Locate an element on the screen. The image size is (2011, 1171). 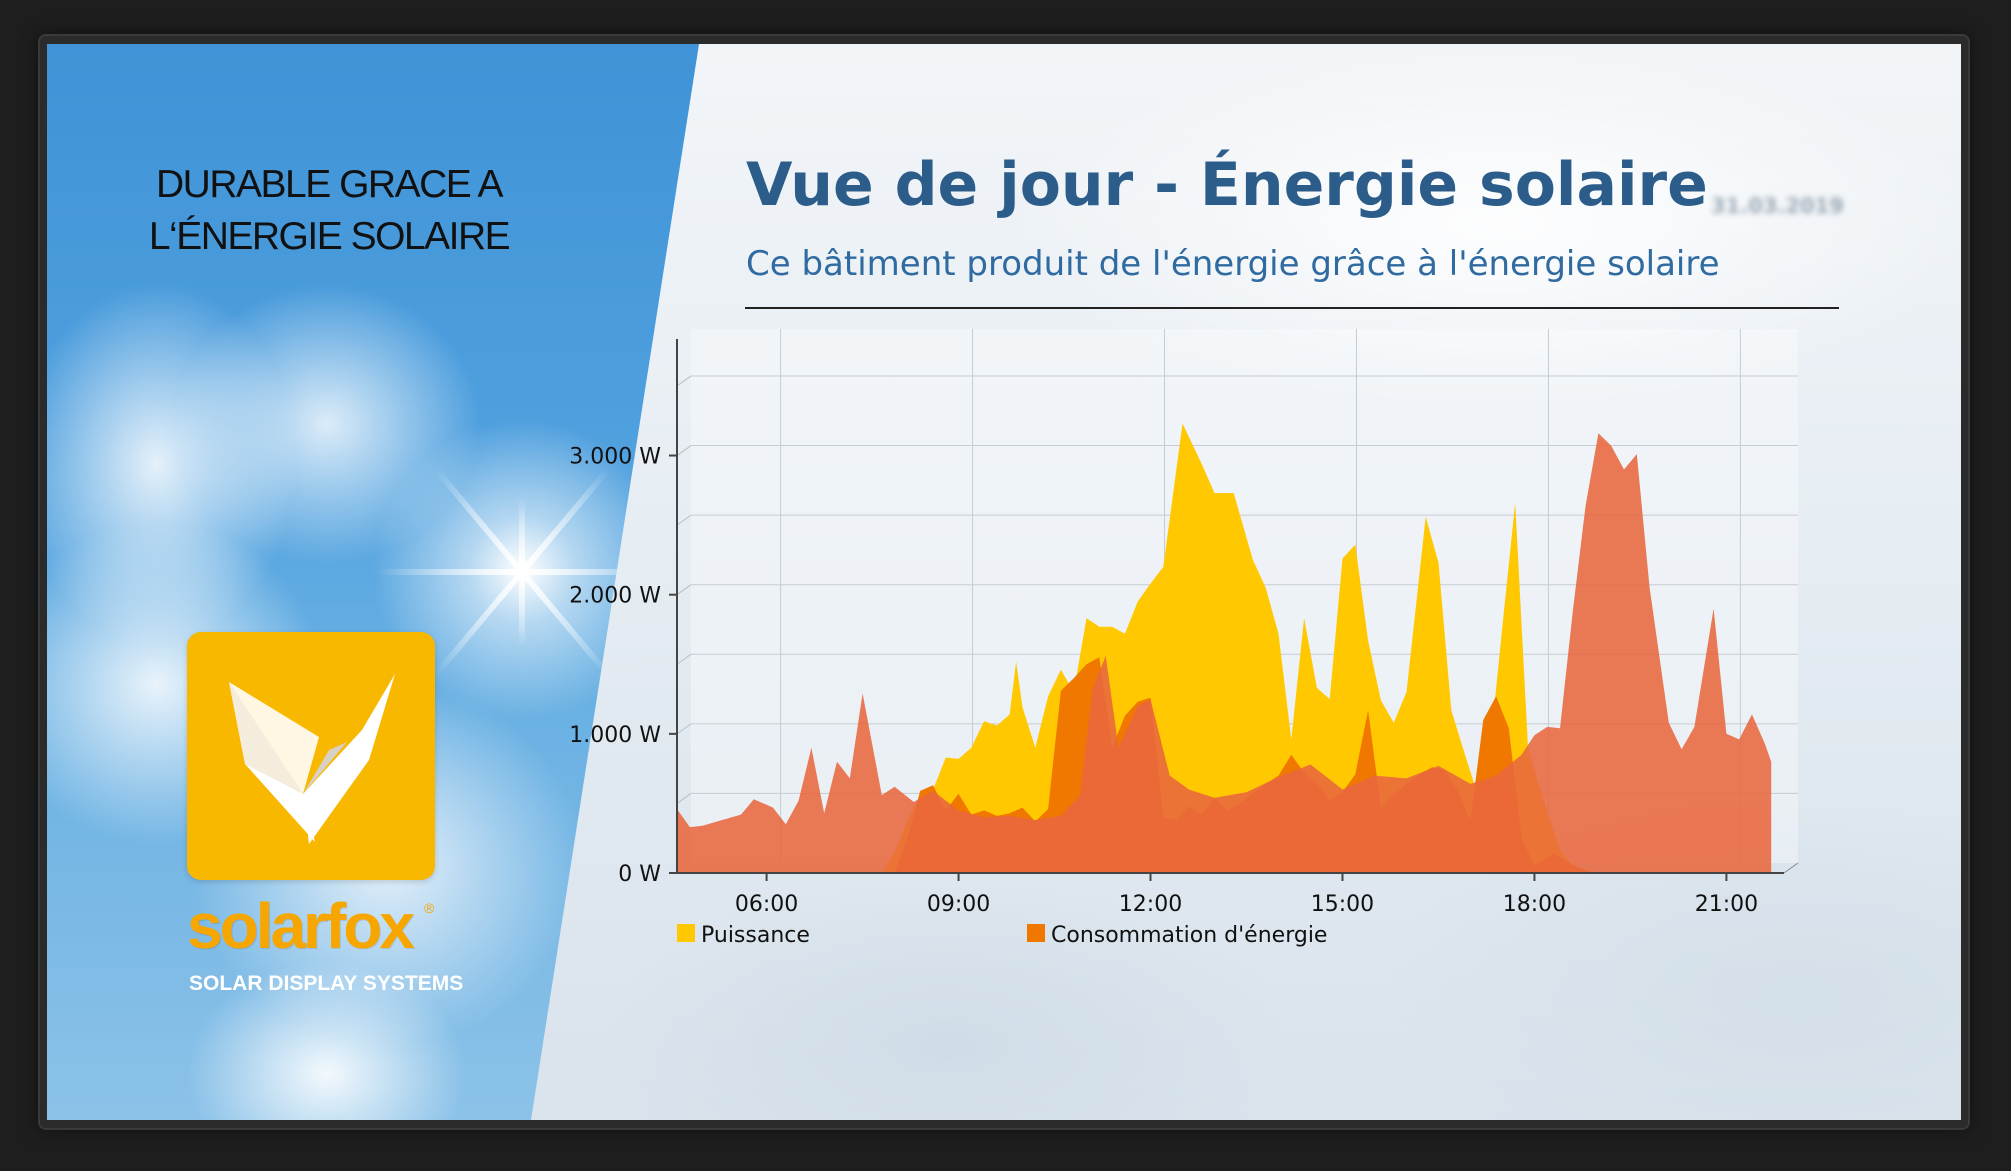
title-divider is located at coordinates (1292, 308).